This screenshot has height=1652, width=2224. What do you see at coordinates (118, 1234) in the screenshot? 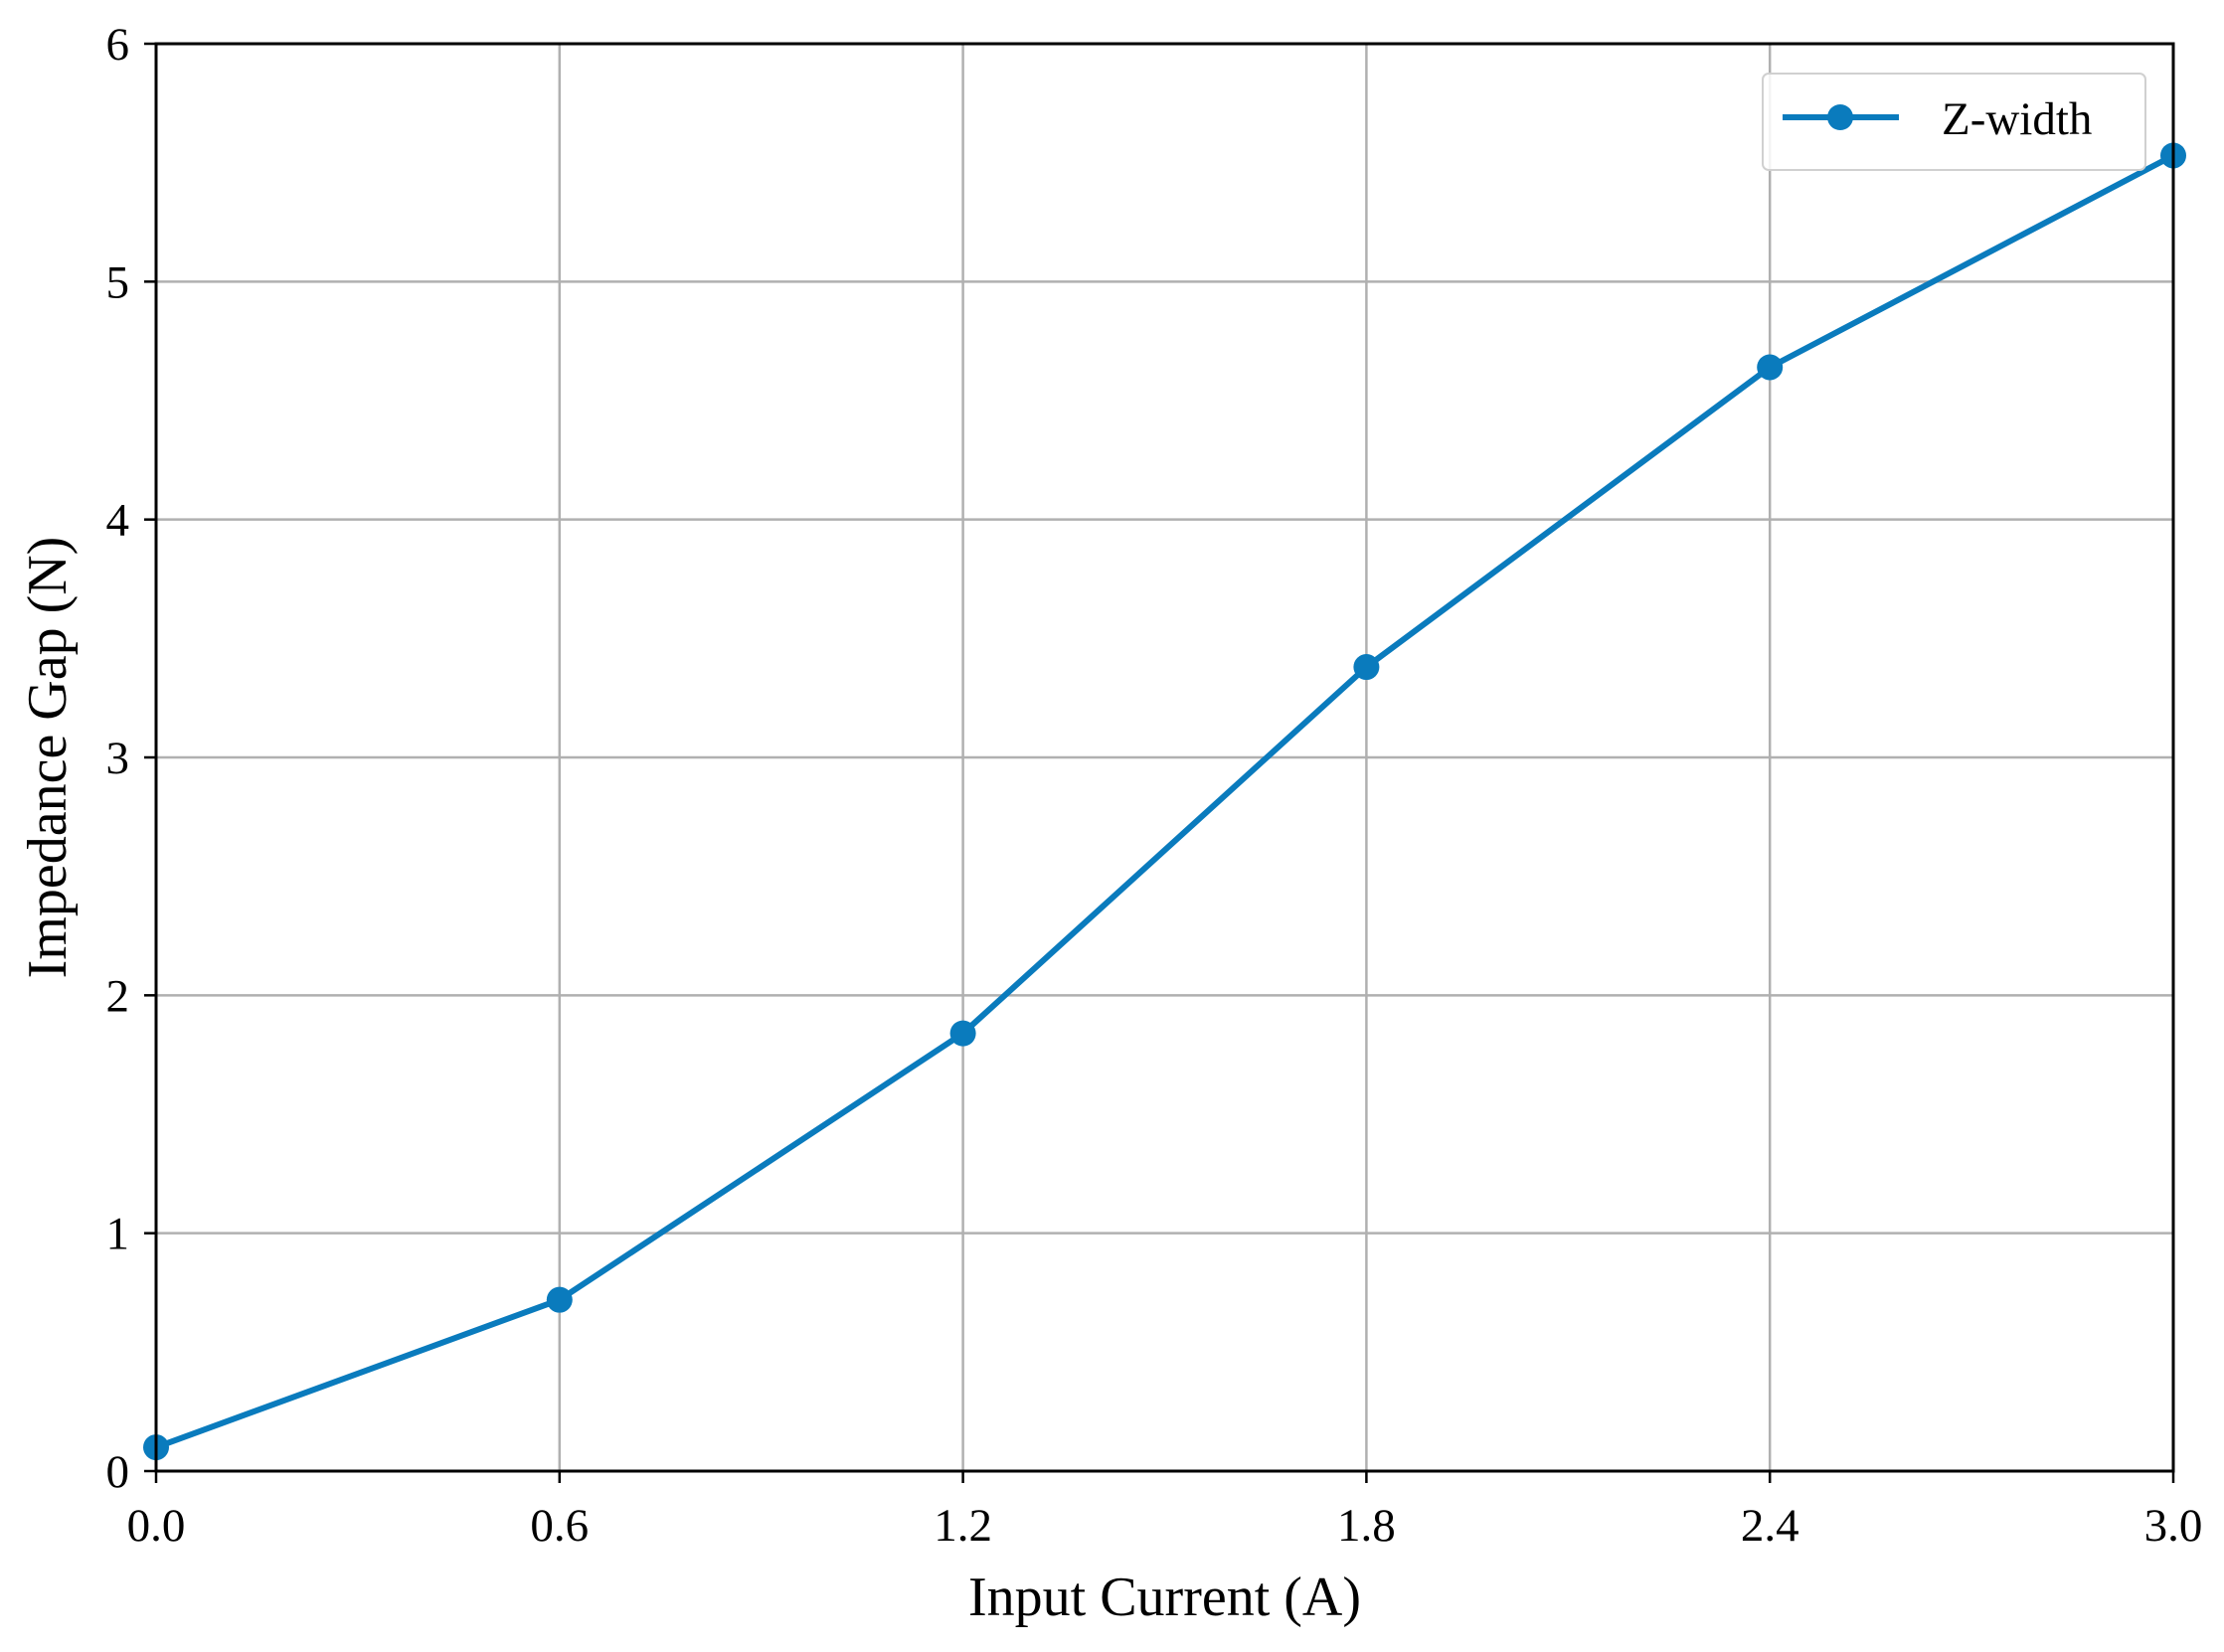
I see `y-tick-label: 1` at bounding box center [118, 1234].